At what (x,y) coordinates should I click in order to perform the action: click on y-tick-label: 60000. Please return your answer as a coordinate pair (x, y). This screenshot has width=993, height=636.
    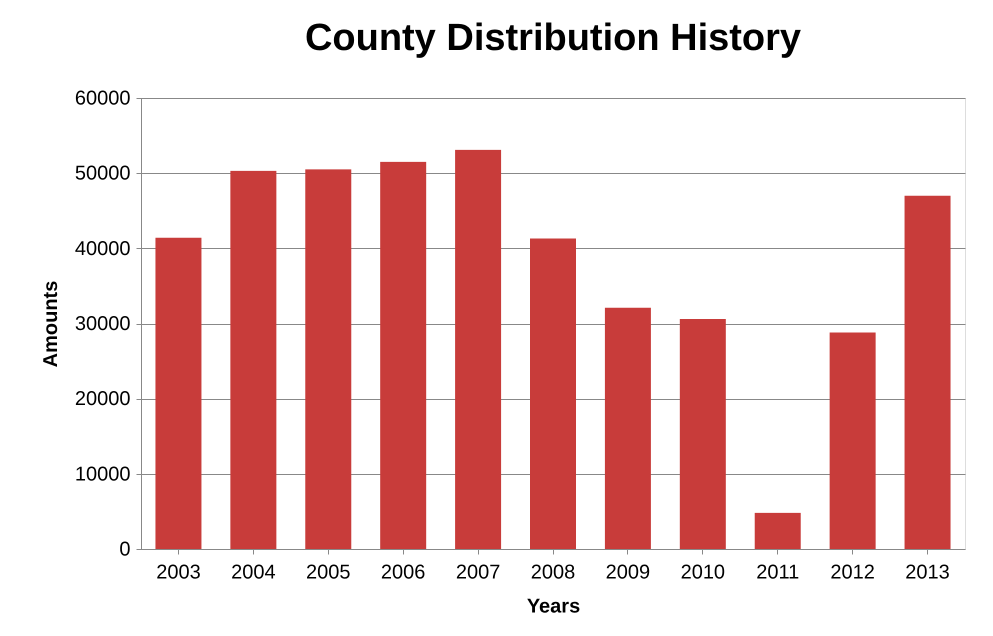
    Looking at the image, I should click on (102, 99).